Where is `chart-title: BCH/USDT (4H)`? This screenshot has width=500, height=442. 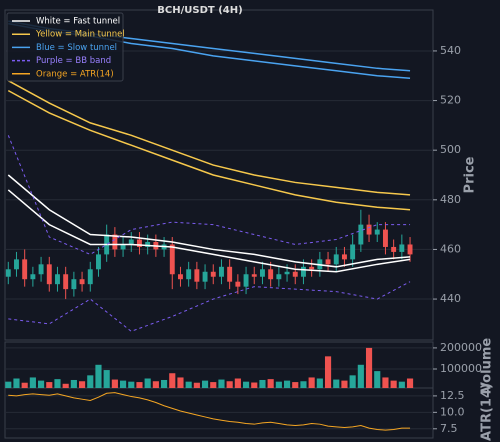
chart-title: BCH/USDT (4H) is located at coordinates (199, 10).